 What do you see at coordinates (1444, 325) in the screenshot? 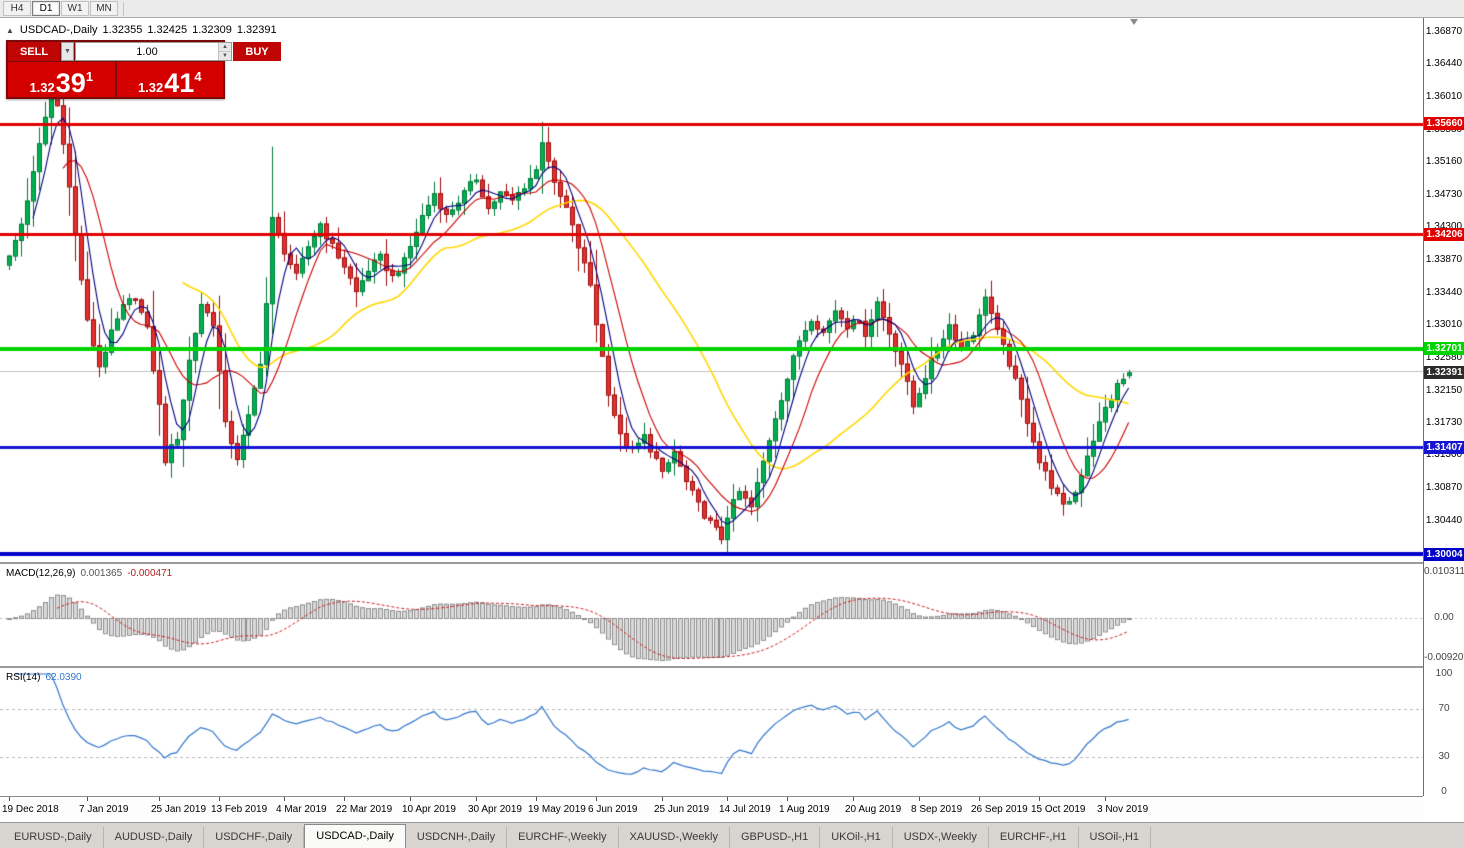
I see `price-axis-label: 1.33010` at bounding box center [1444, 325].